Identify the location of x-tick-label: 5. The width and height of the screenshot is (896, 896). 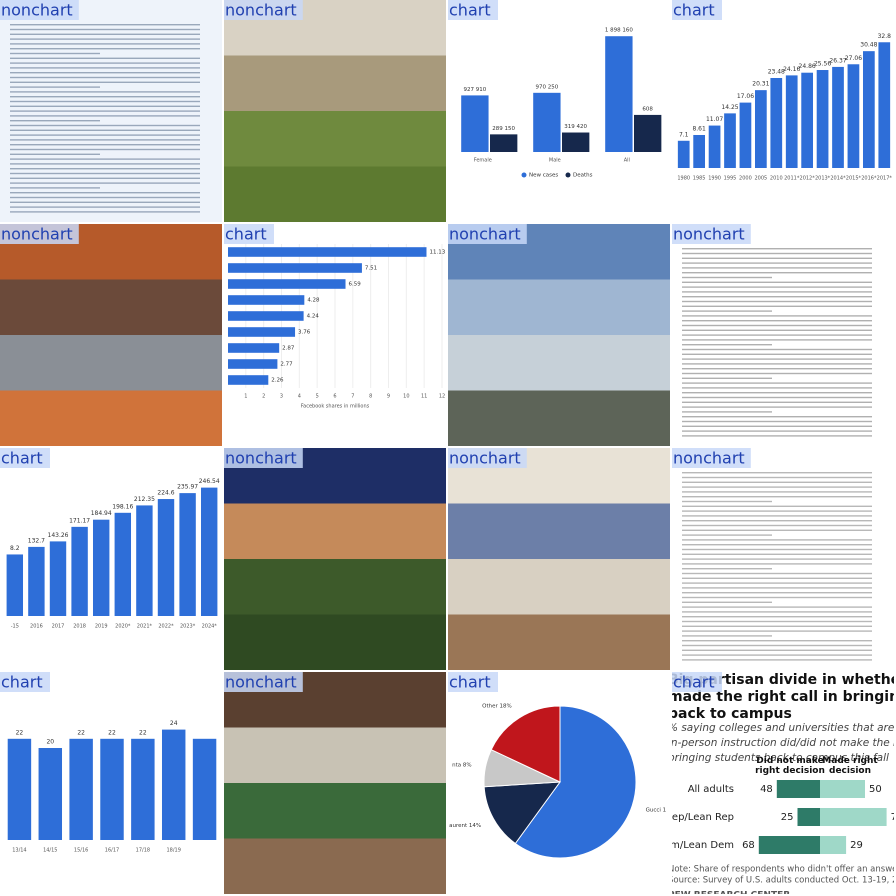
(317, 397).